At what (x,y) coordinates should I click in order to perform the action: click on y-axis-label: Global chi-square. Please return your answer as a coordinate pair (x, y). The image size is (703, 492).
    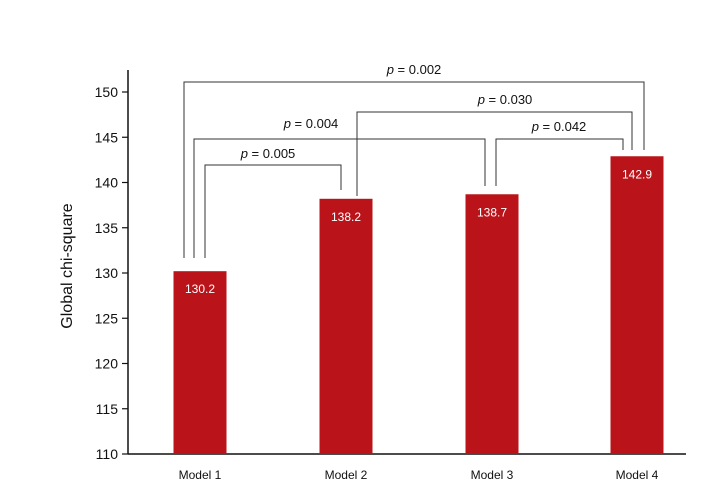
    Looking at the image, I should click on (67, 266).